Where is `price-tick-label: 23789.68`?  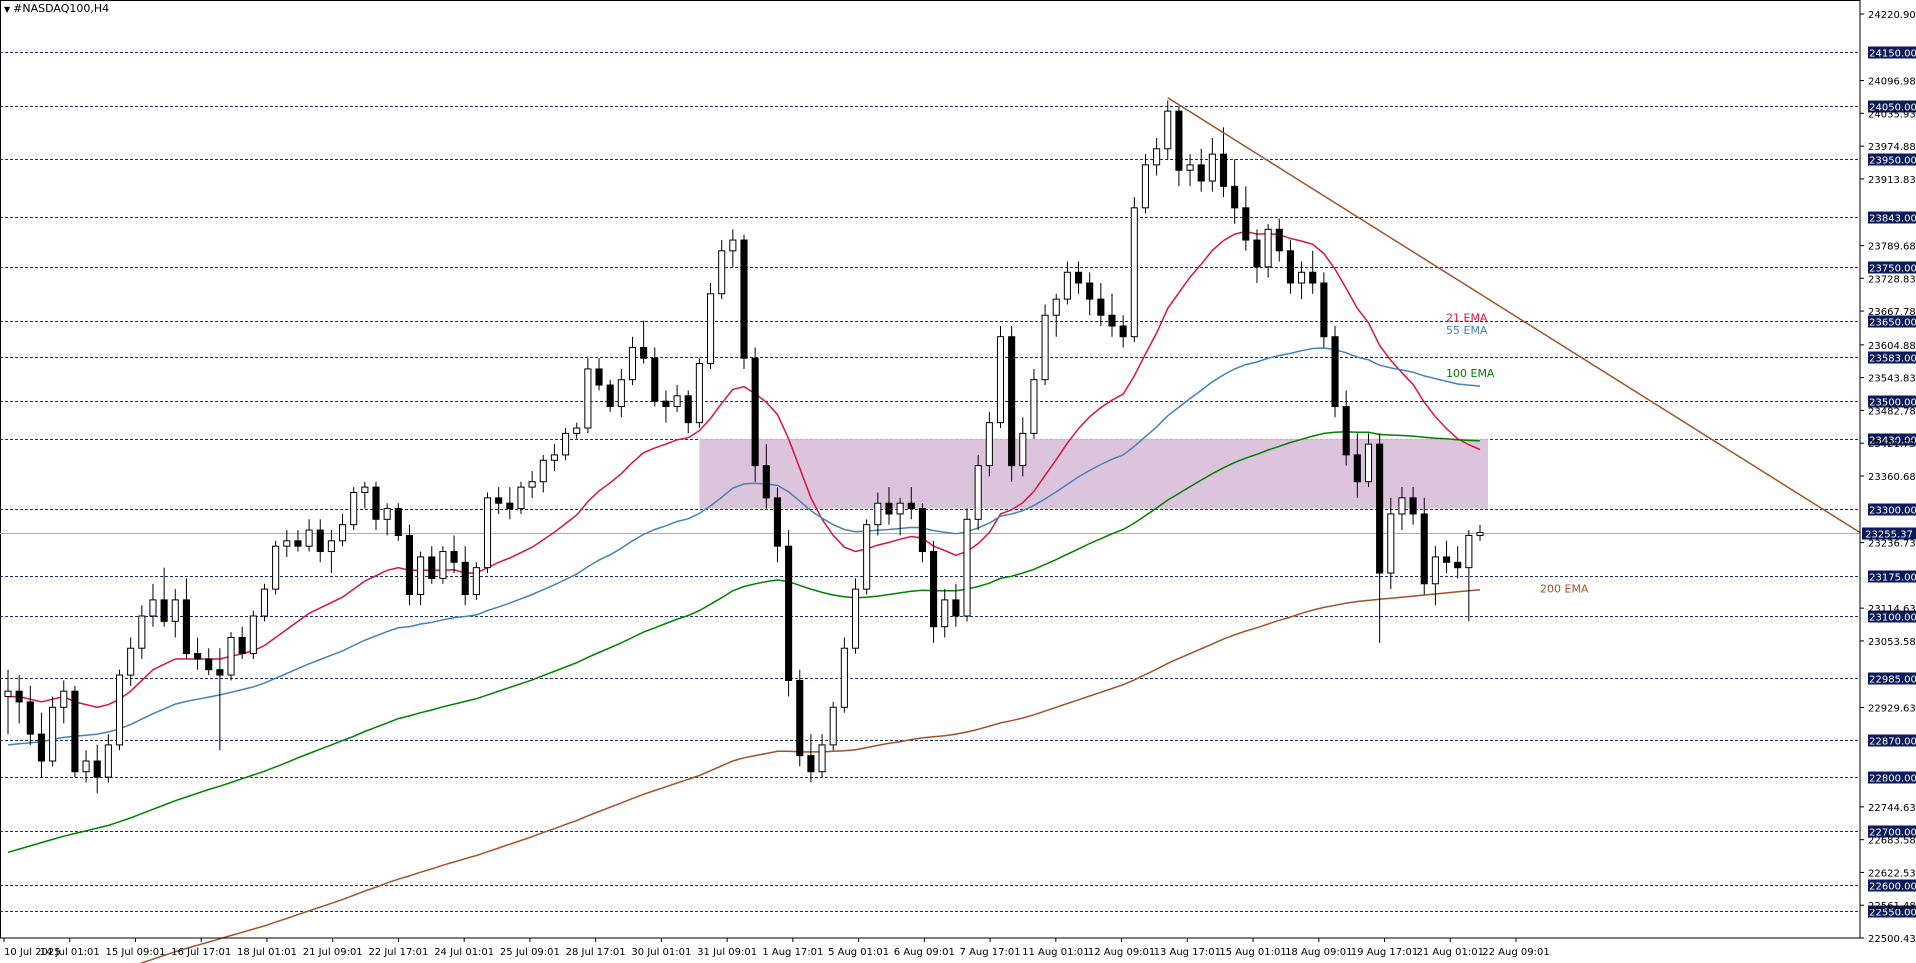 price-tick-label: 23789.68 is located at coordinates (1892, 247).